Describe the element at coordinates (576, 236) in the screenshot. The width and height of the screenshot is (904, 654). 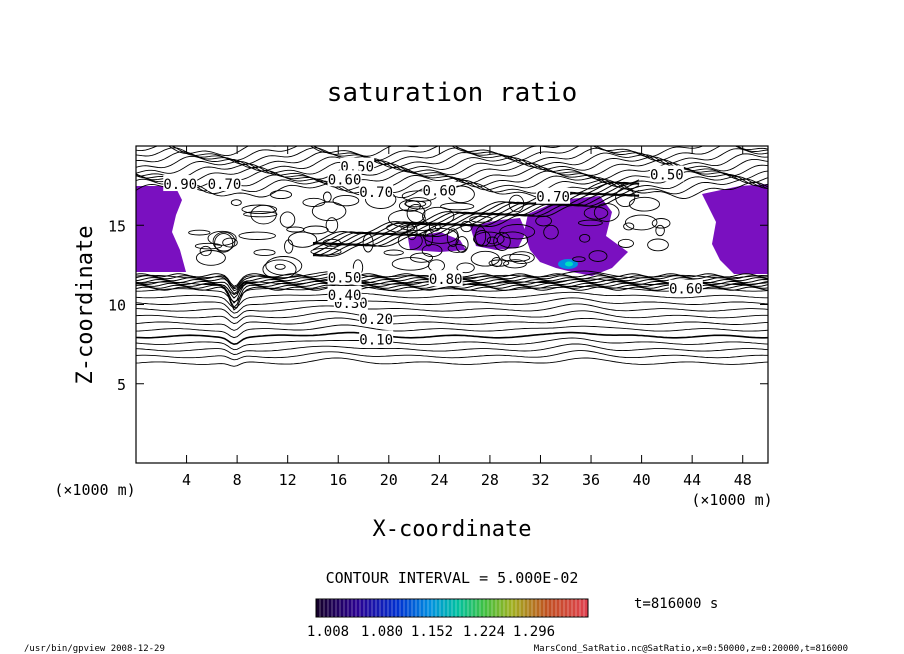
I see `shaded-region-center` at that location.